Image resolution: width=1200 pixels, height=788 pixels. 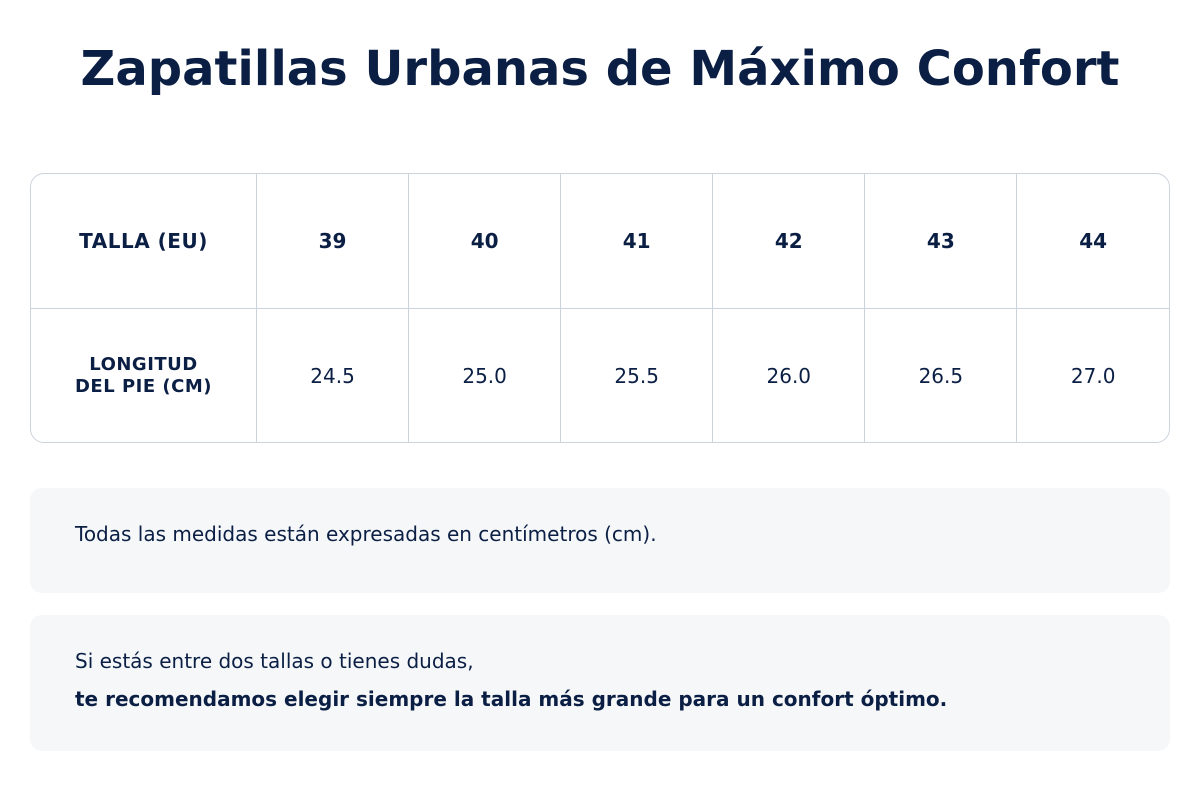 What do you see at coordinates (789, 375) in the screenshot?
I see `length-cell: 26.0` at bounding box center [789, 375].